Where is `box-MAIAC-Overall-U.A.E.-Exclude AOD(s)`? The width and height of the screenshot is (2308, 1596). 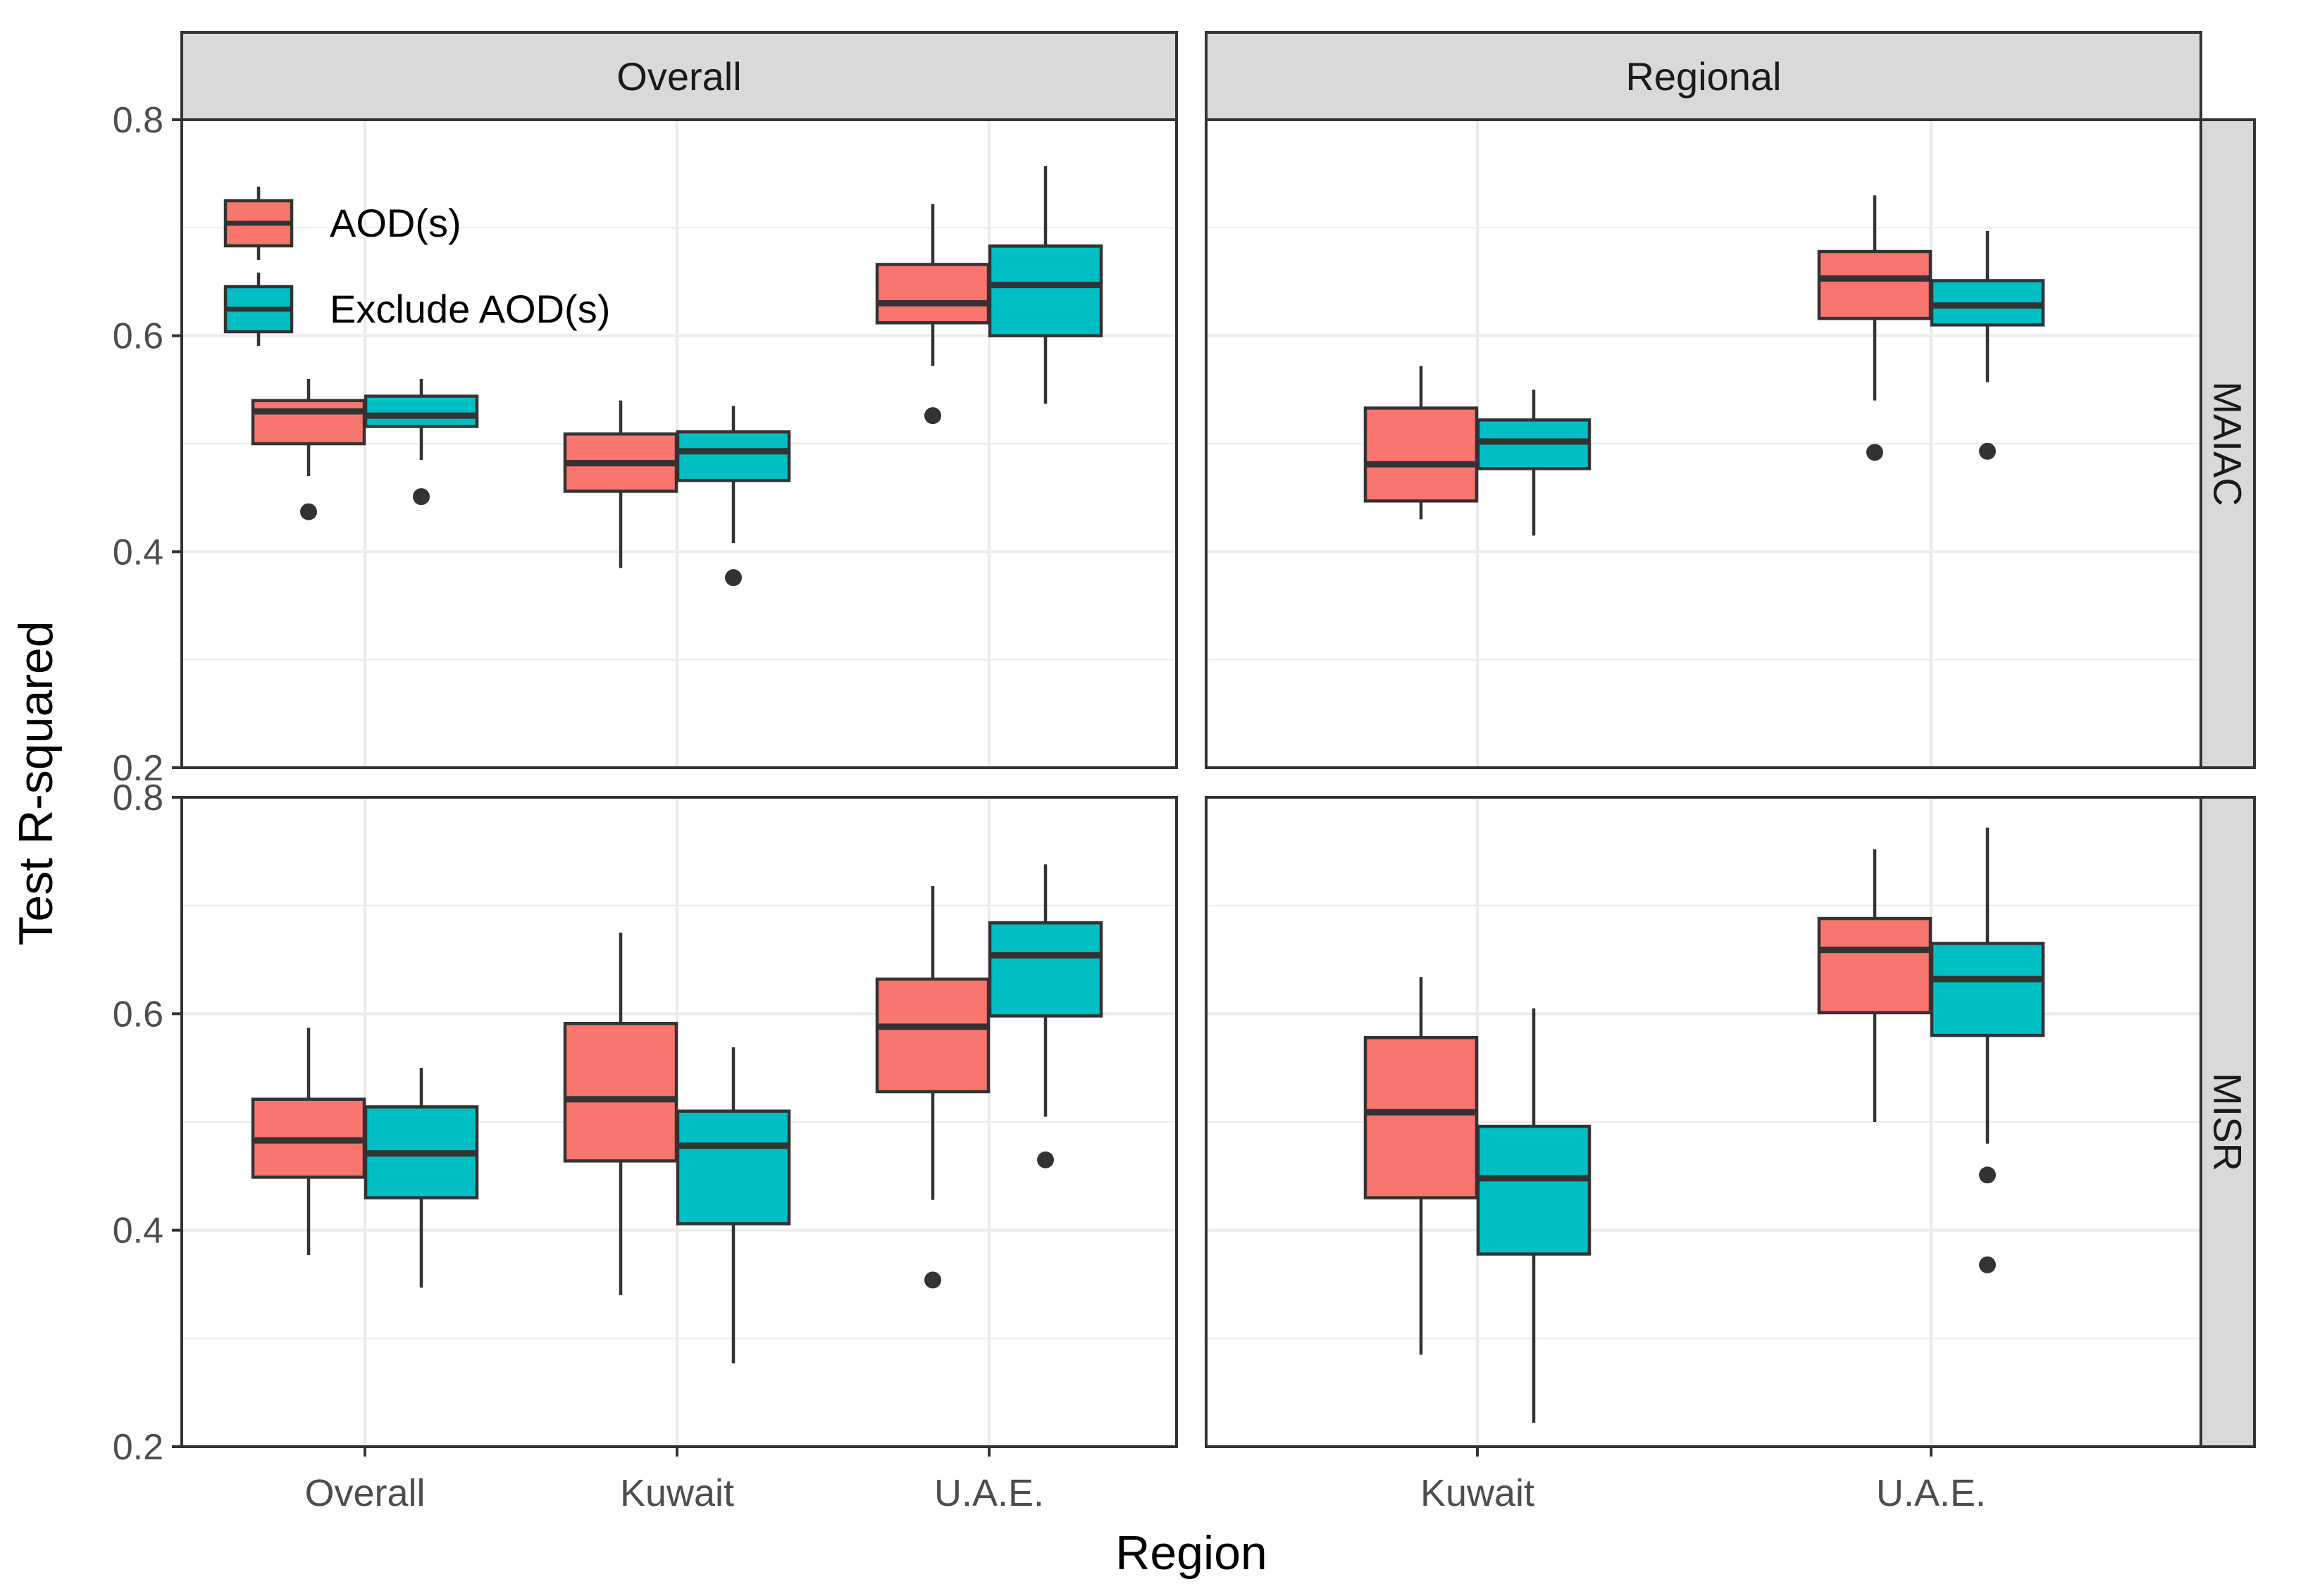 box-MAIAC-Overall-U.A.E.-Exclude AOD(s) is located at coordinates (1045, 285).